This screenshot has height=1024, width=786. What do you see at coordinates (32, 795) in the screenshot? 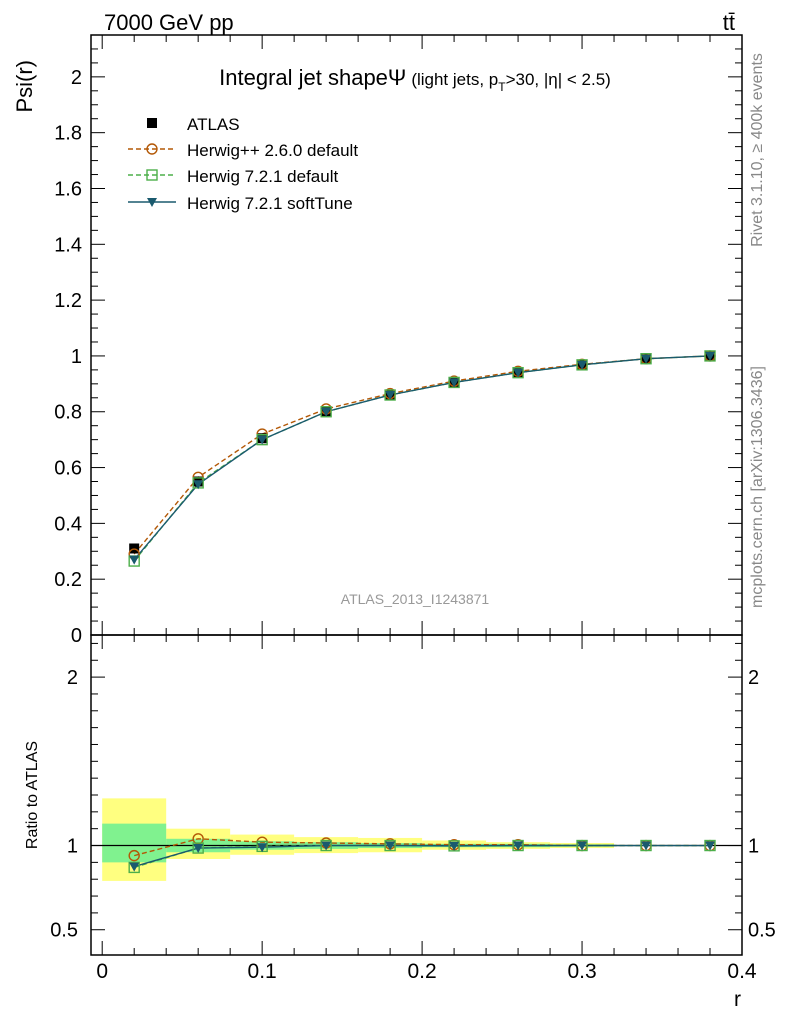
I see `ratio-axis-label: Ratio to ATLAS` at bounding box center [32, 795].